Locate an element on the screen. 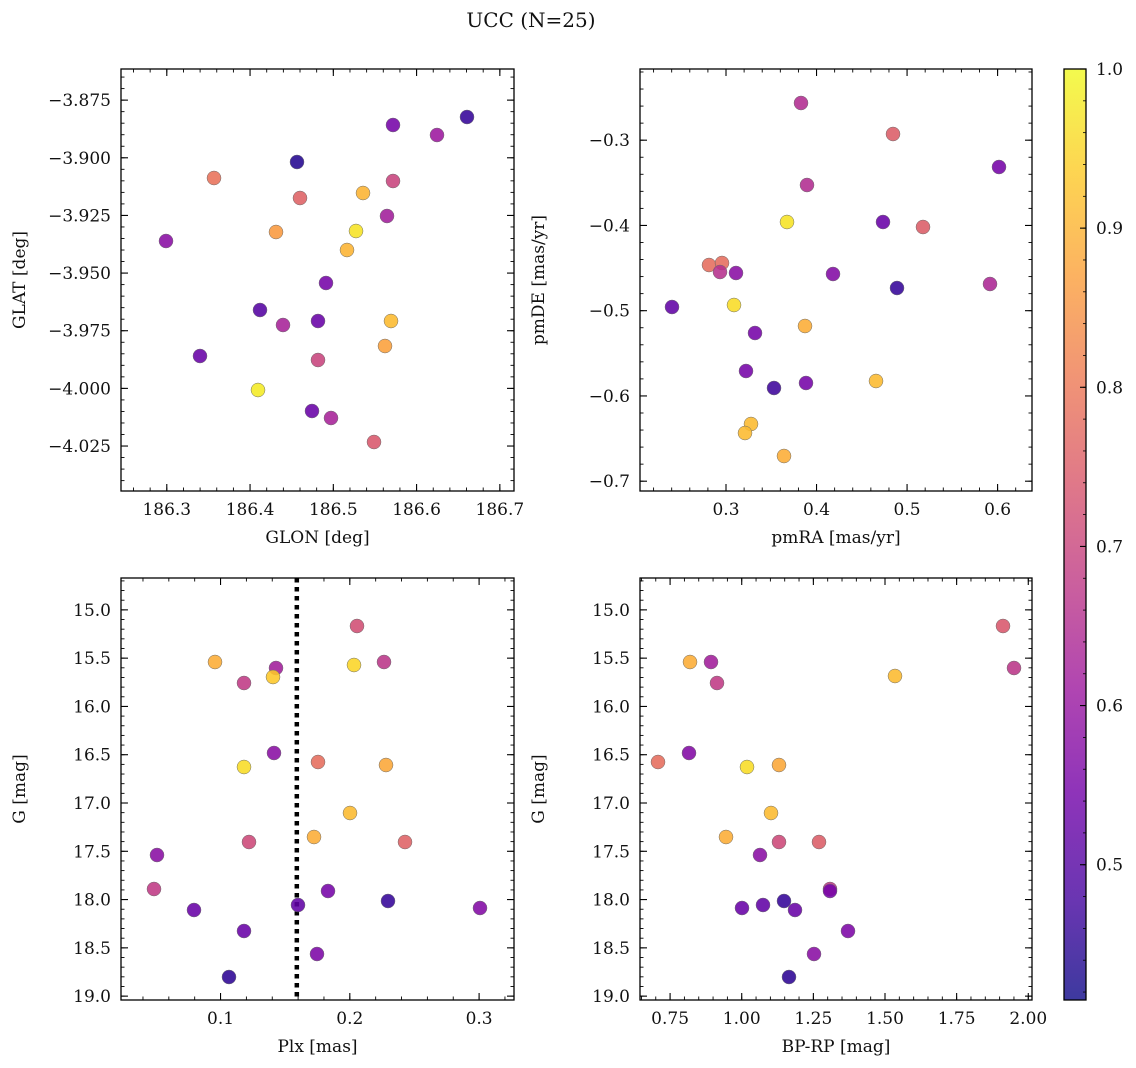  y-tick-label: −0.7 is located at coordinates (609, 482).